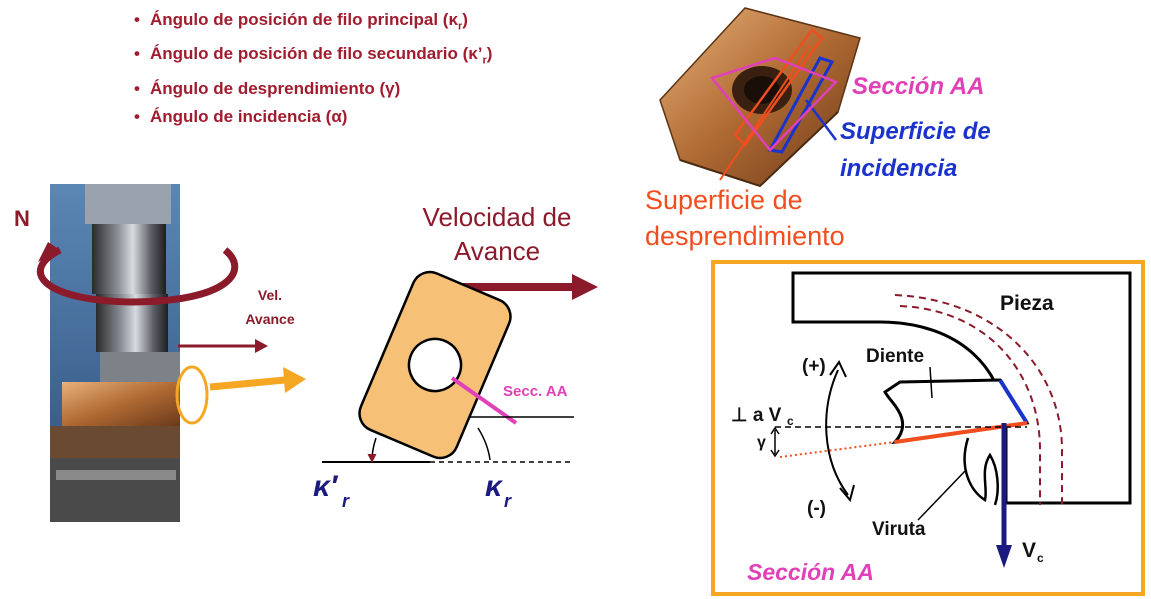  What do you see at coordinates (346, 501) in the screenshot?
I see `kappa-r-prime-sub: r` at bounding box center [346, 501].